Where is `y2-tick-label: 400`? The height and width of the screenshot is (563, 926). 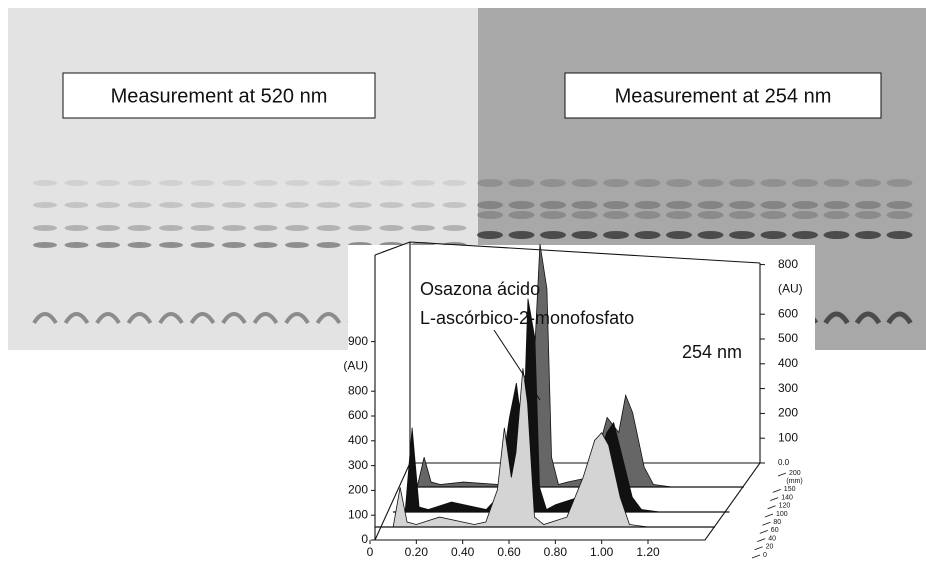
y2-tick-label: 400 is located at coordinates (788, 363).